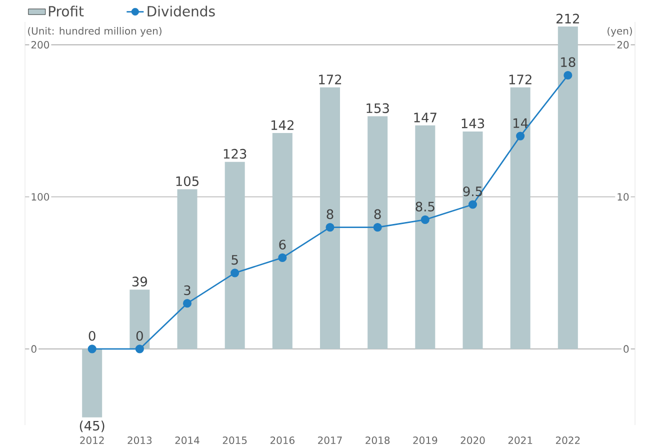 The height and width of the screenshot is (446, 665). I want to click on data-label: 8.5, so click(425, 207).